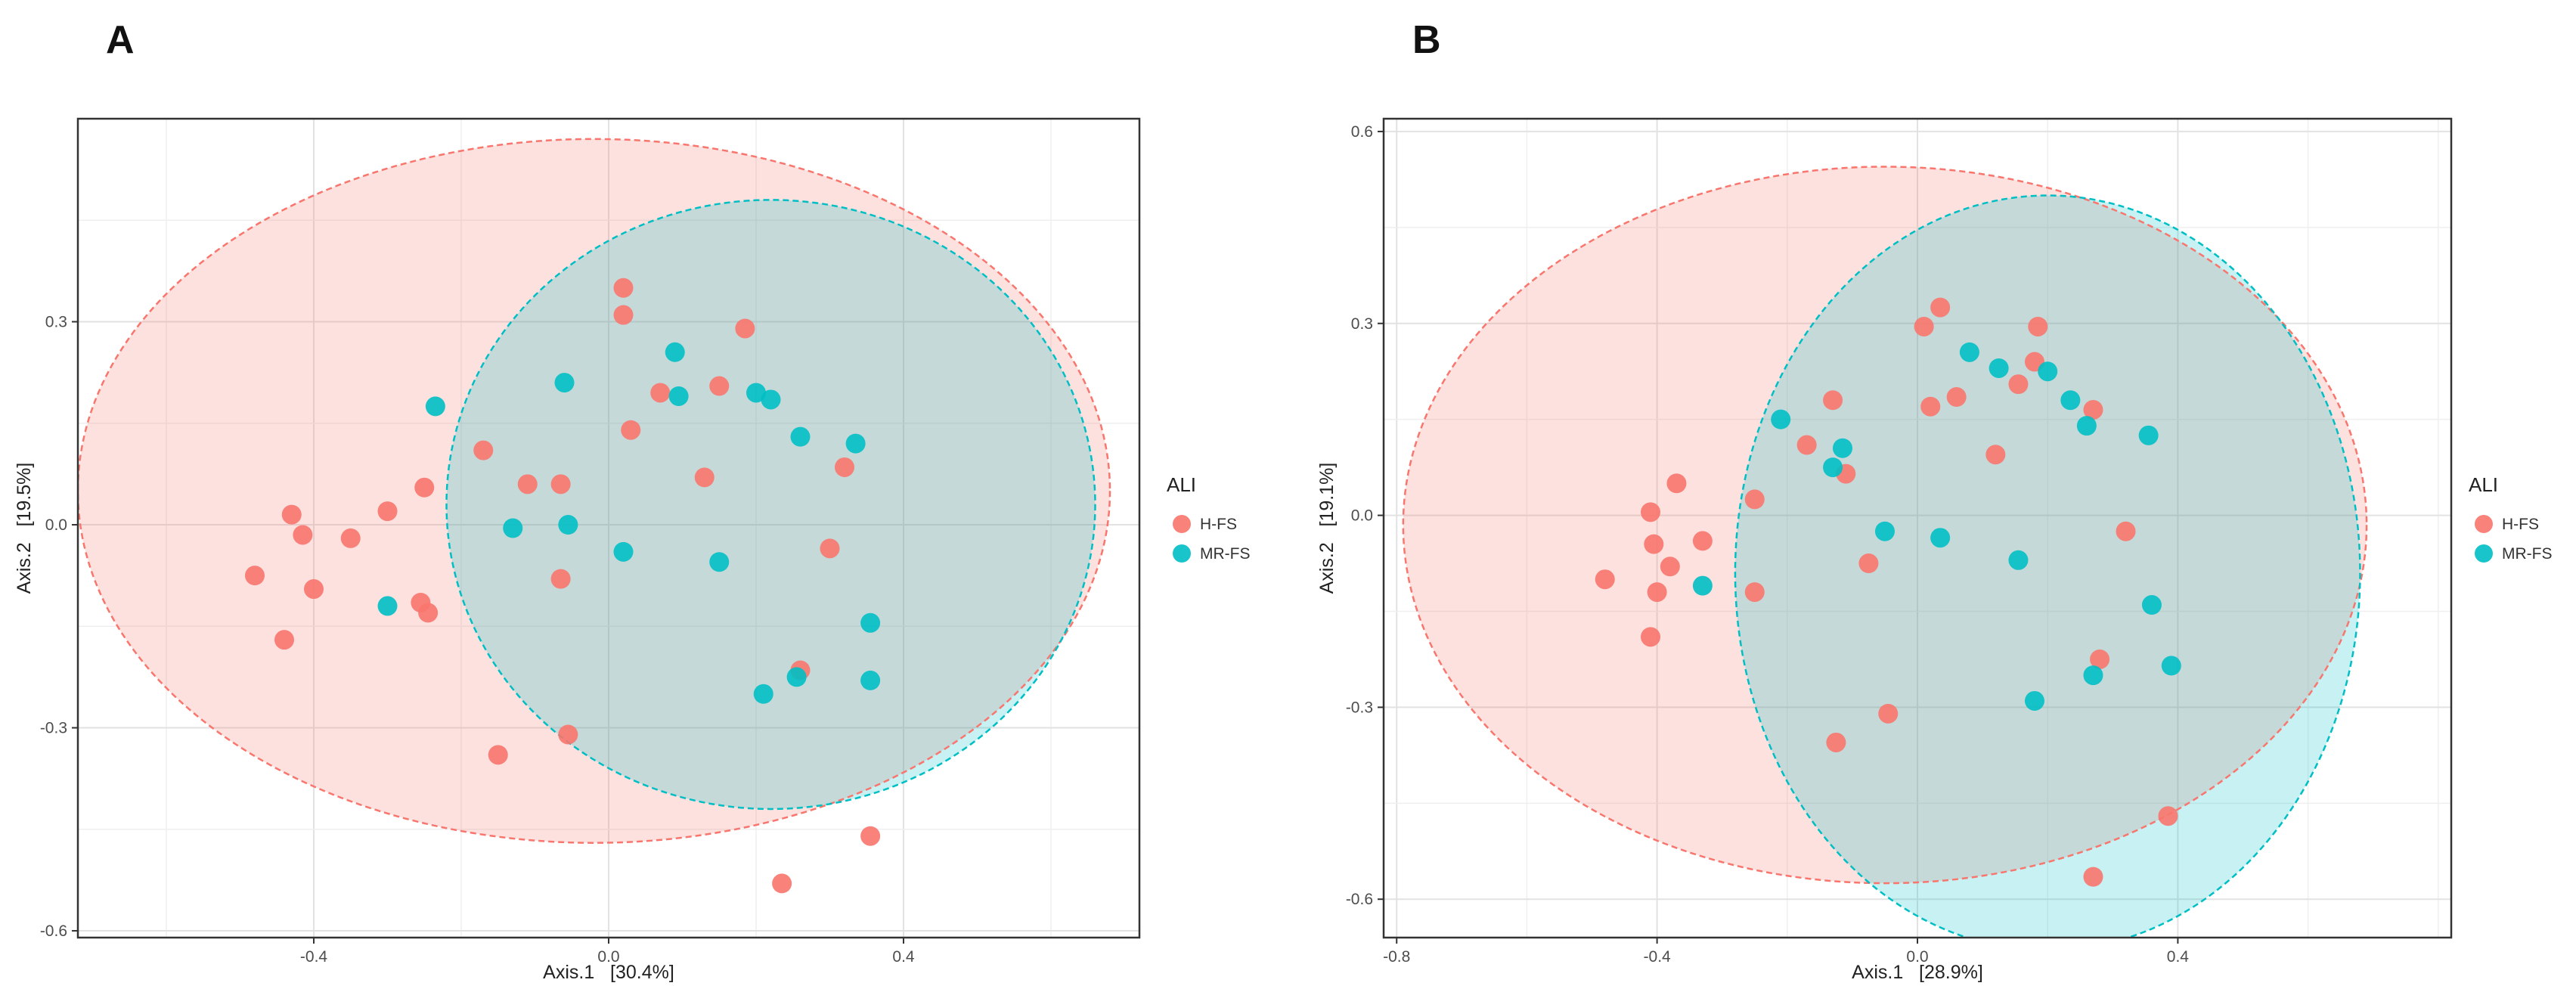  I want to click on y-tick-label: 0.3, so click(56, 323).